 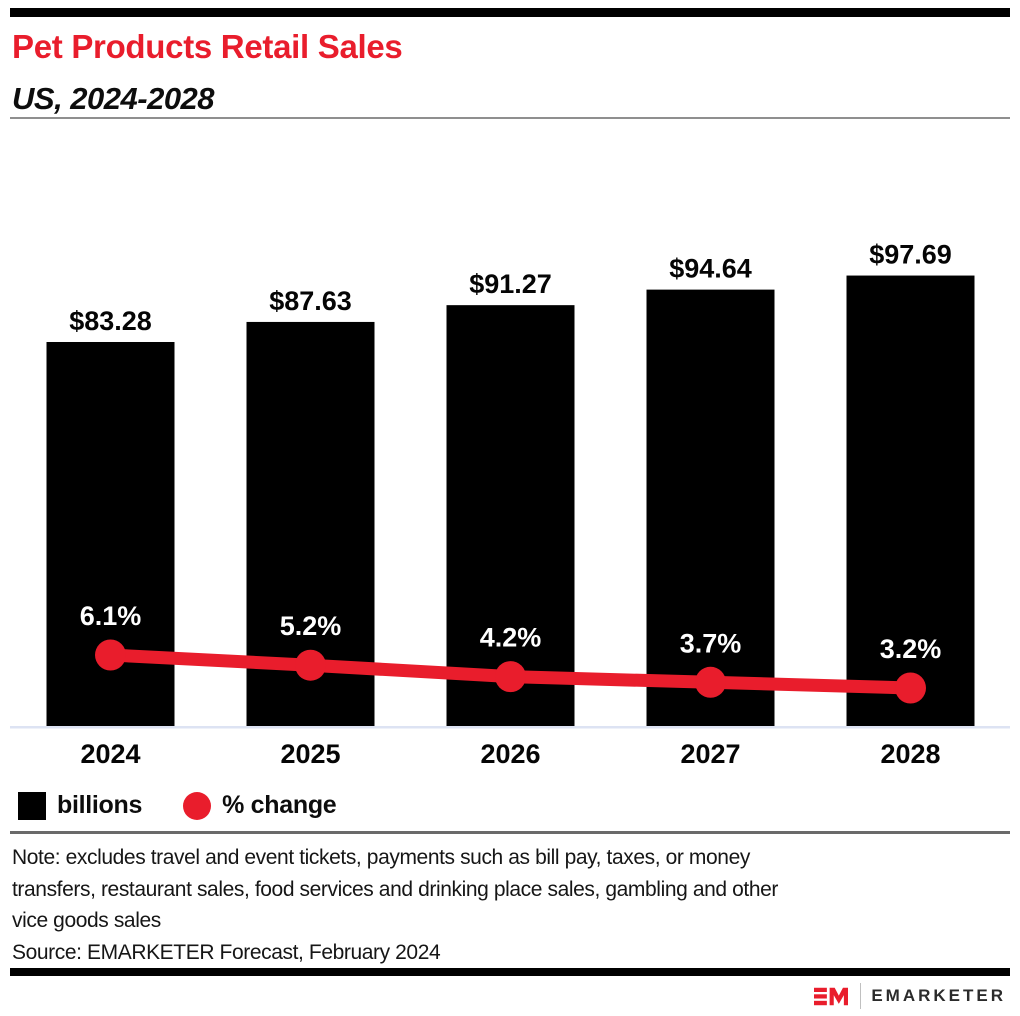 What do you see at coordinates (110, 321) in the screenshot?
I see `bar-value-label-2024: $83.28` at bounding box center [110, 321].